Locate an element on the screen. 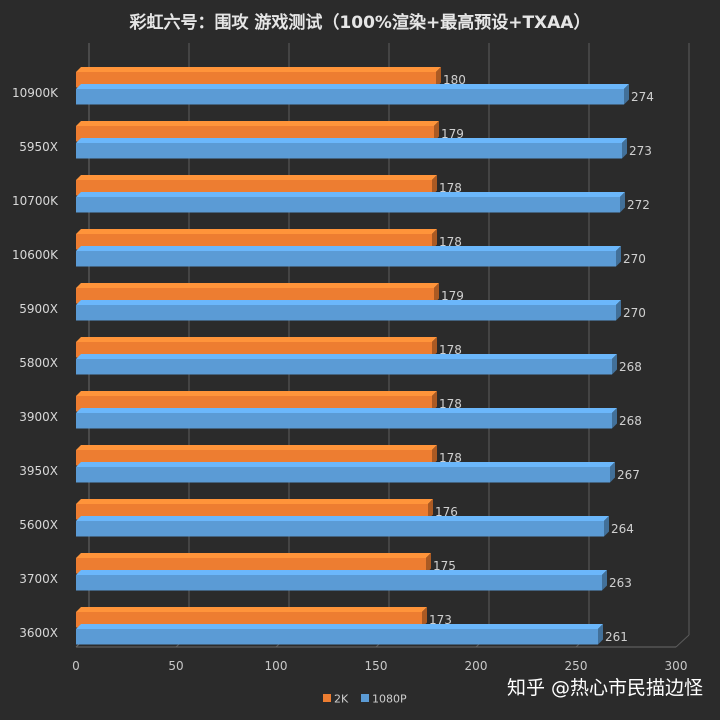 The width and height of the screenshot is (720, 720). category-label: 5600X is located at coordinates (38, 525).